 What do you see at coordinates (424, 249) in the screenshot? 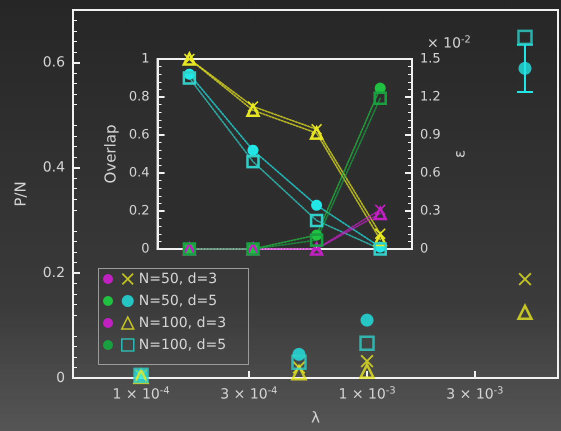
I see `y2-tick-label: 0` at bounding box center [424, 249].